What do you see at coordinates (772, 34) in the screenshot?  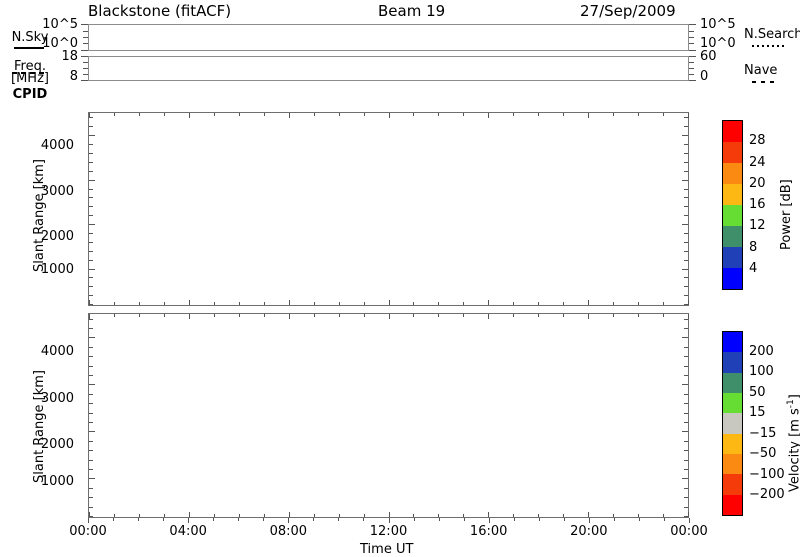 I see `legend-nsearch-label: N.Search` at bounding box center [772, 34].